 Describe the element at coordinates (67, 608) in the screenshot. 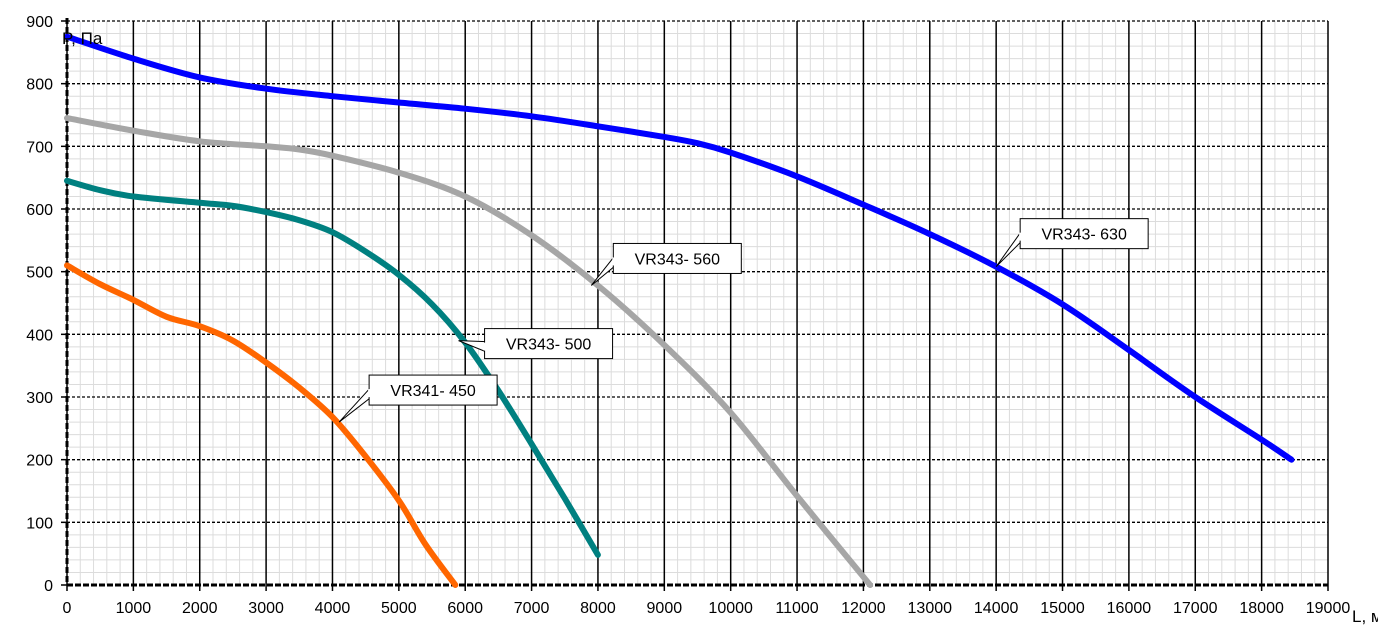

I see `x-tick-label: 0` at that location.